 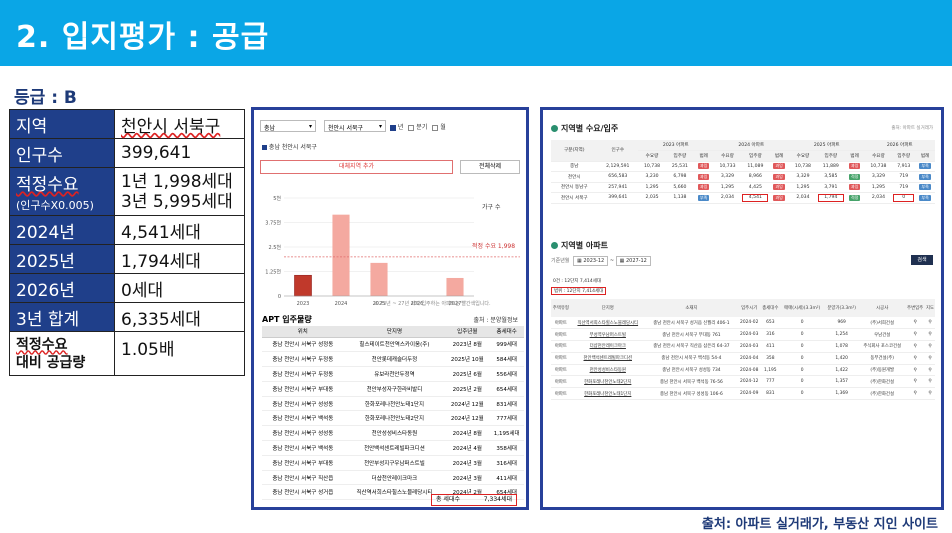 I want to click on supply-amount: 3,585, so click(x=830, y=177).